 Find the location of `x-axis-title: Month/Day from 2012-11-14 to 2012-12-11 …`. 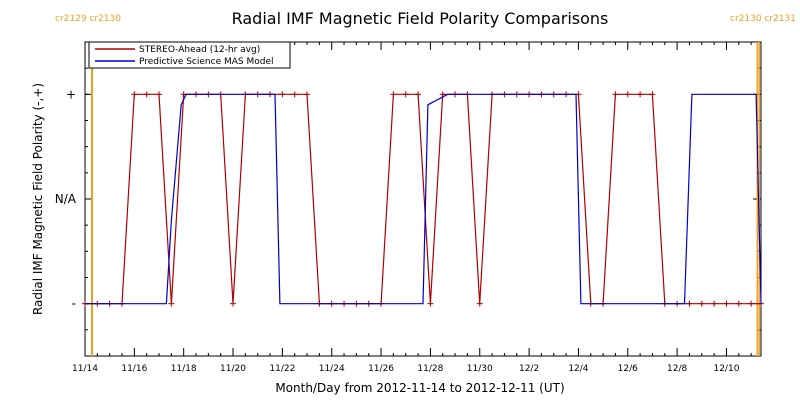

x-axis-title: Month/Day from 2012-11-14 to 2012-12-11 … is located at coordinates (419, 388).